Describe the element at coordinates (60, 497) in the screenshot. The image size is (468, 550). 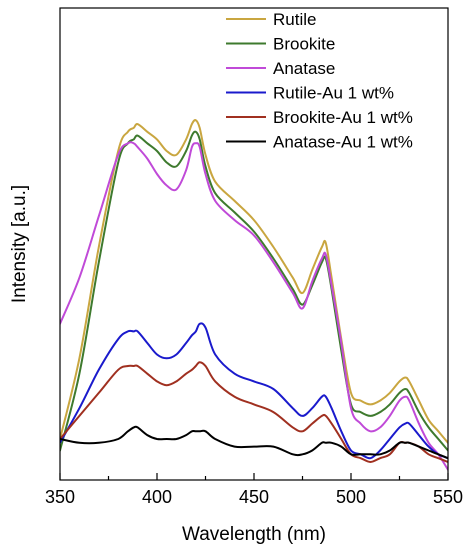
I see `x-tick-label: 350` at that location.